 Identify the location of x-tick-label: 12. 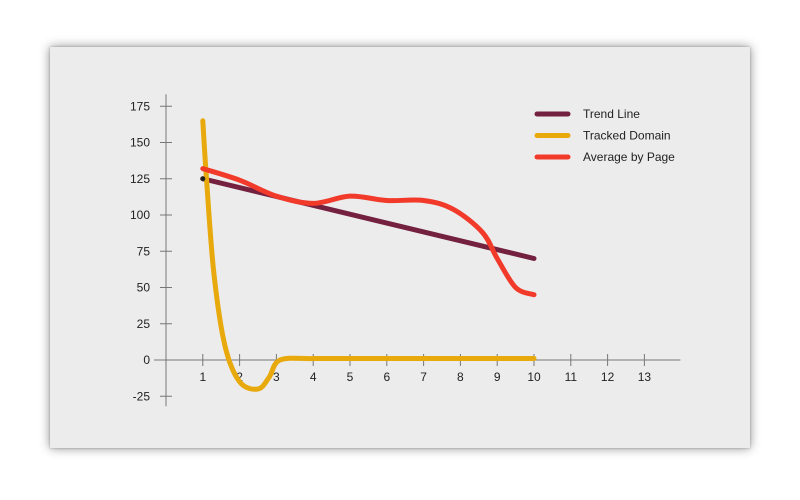
(608, 377).